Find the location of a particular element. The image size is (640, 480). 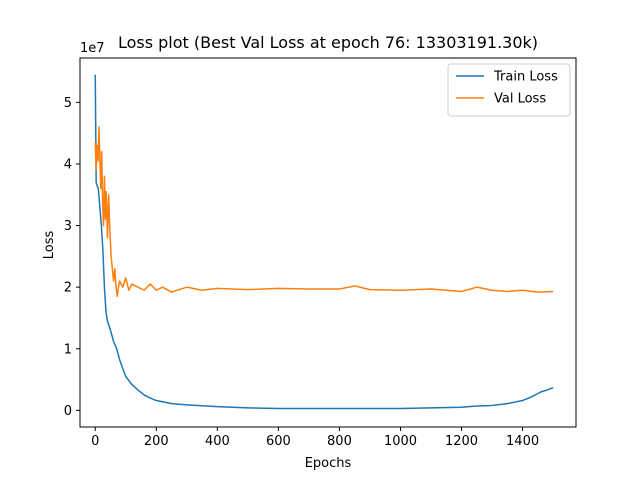

y-tick-label: 4 is located at coordinates (68, 164).